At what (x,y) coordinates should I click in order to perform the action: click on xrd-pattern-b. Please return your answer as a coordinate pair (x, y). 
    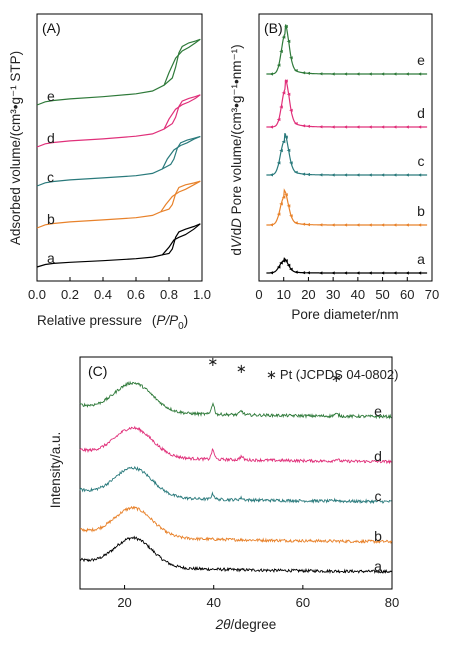
    Looking at the image, I should click on (236, 525).